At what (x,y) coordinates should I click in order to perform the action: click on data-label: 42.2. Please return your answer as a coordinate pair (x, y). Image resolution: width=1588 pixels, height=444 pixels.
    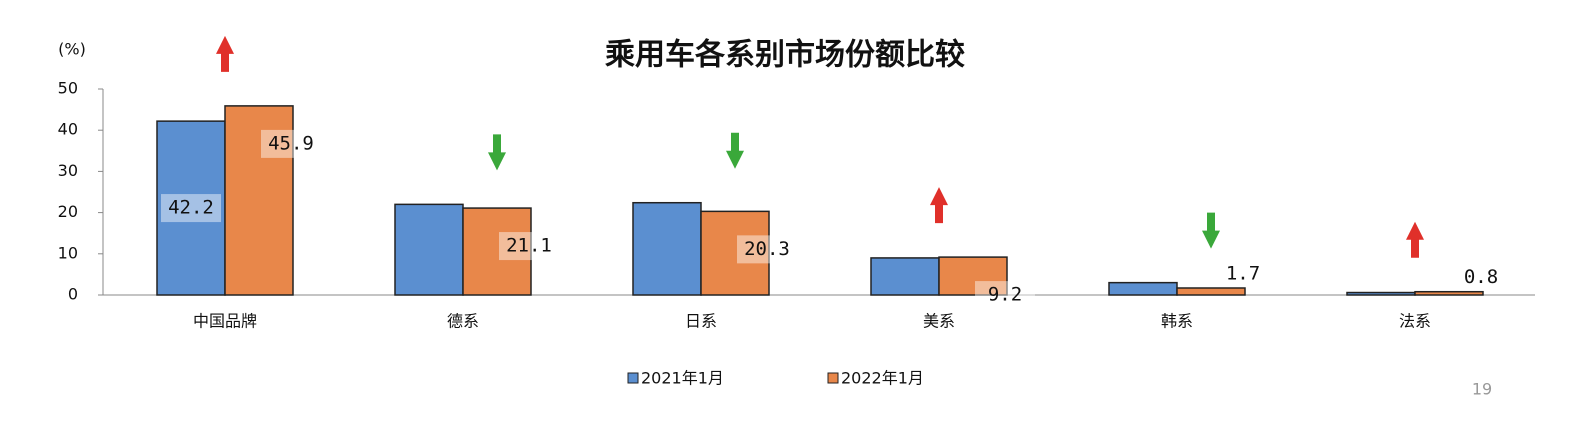
    Looking at the image, I should click on (191, 208).